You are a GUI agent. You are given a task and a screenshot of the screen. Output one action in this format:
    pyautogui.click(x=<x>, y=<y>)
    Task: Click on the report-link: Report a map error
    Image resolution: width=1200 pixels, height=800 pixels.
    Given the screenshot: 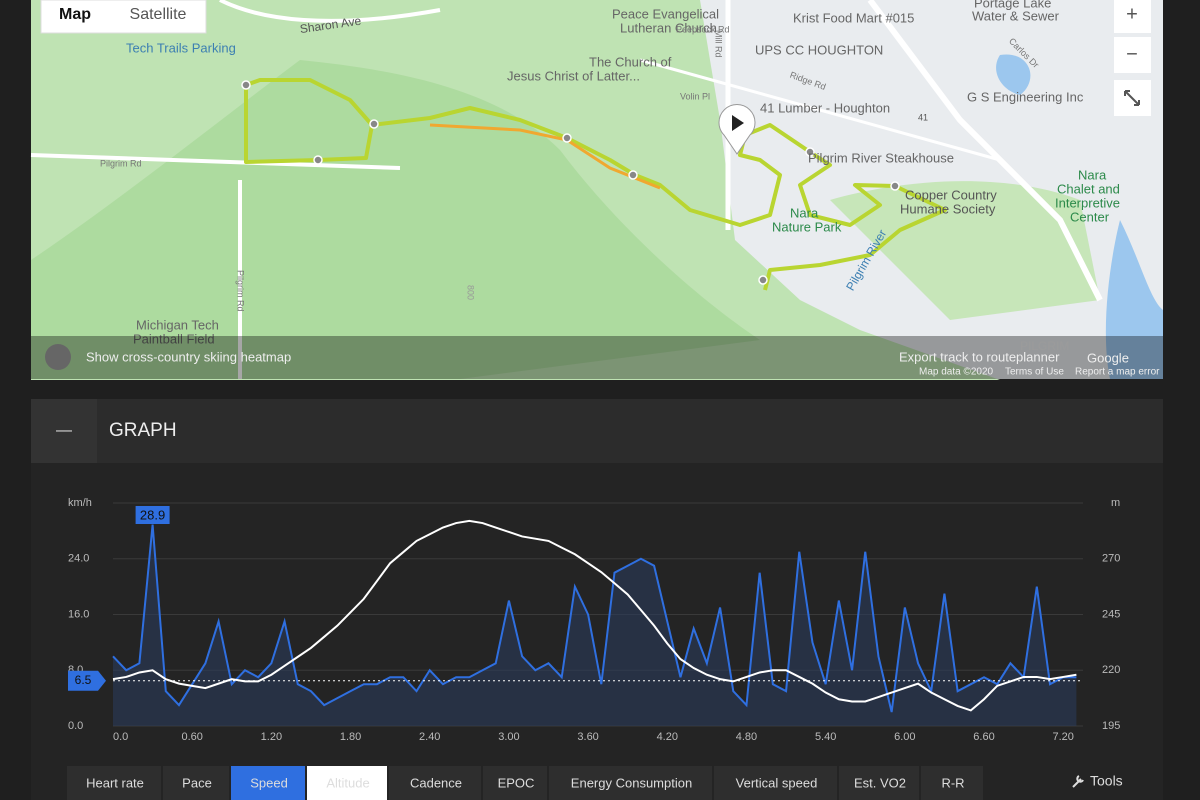 What is the action you would take?
    pyautogui.click(x=1117, y=372)
    